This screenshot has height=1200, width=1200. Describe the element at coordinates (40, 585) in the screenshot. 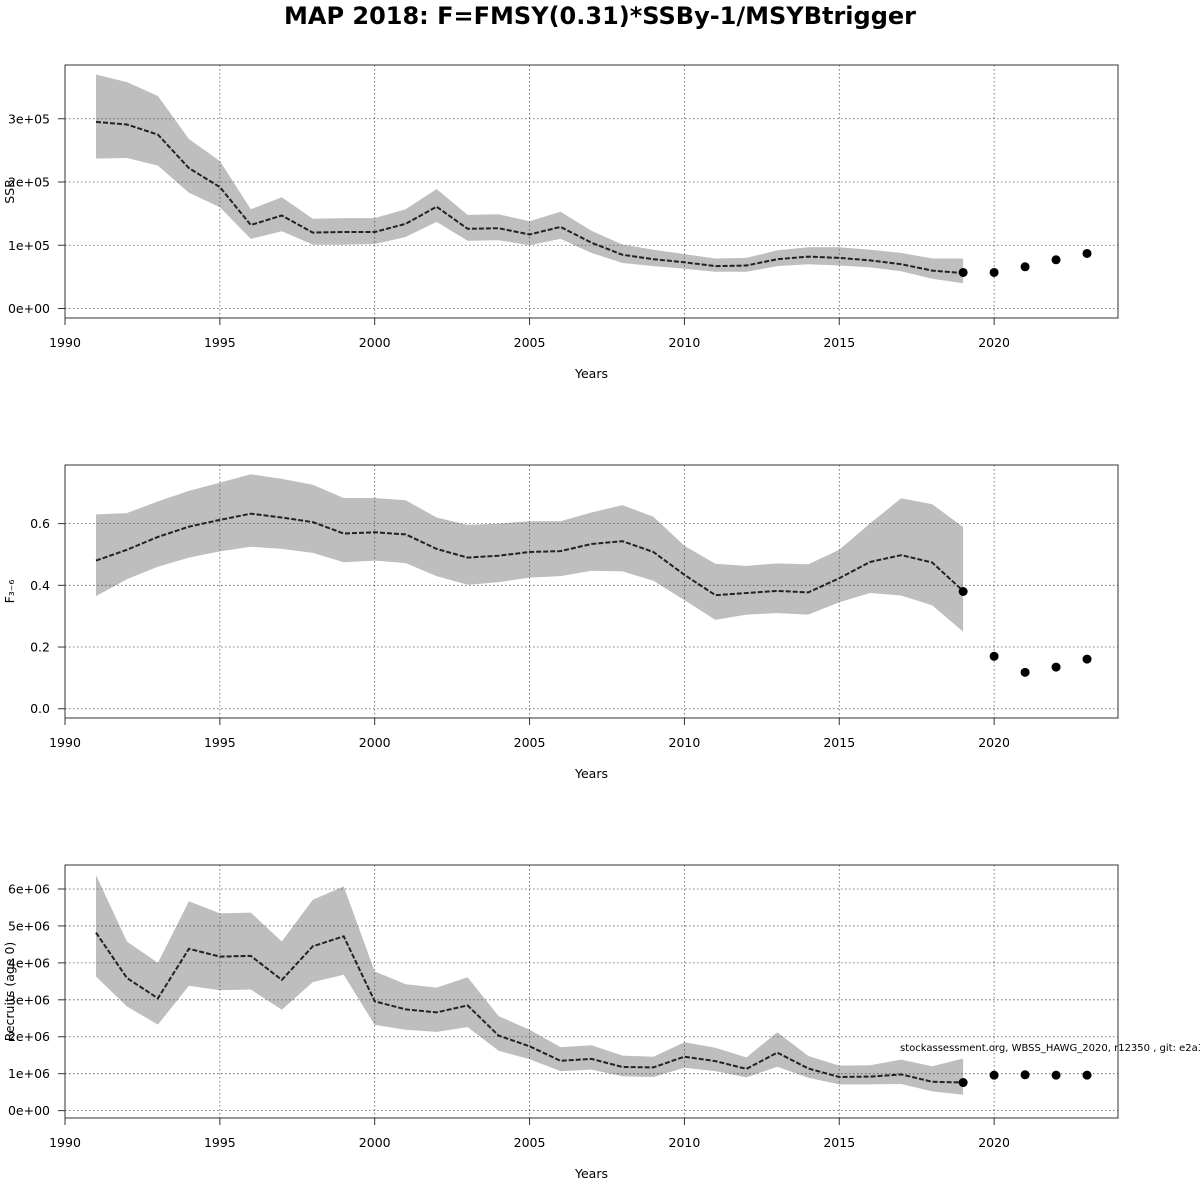

I see `y-tick-label: 0.4` at that location.